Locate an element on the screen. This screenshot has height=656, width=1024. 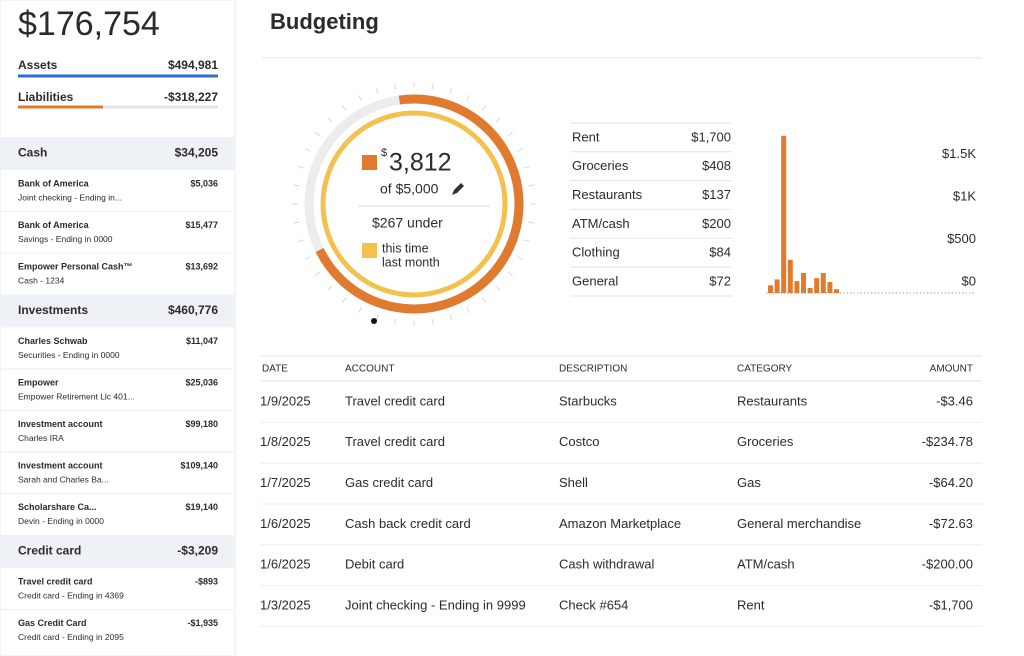
account-name: Gas Credit Card is located at coordinates (52, 623).